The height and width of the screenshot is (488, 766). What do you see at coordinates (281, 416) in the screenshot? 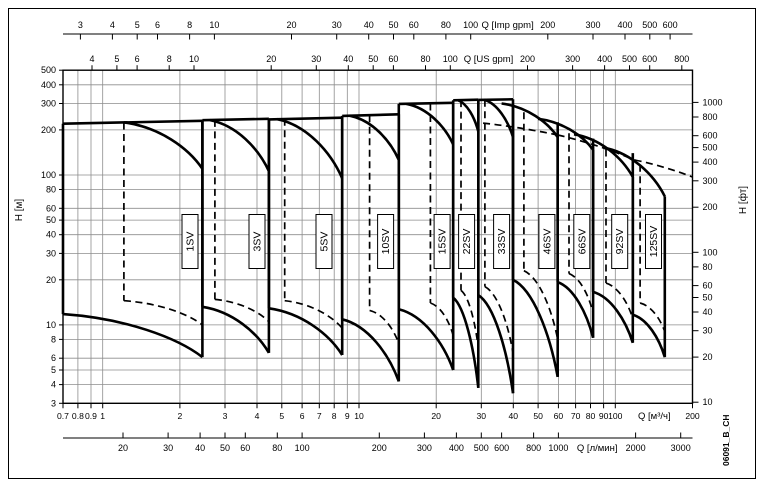
I see `tick-label-m3h: 5` at bounding box center [281, 416].